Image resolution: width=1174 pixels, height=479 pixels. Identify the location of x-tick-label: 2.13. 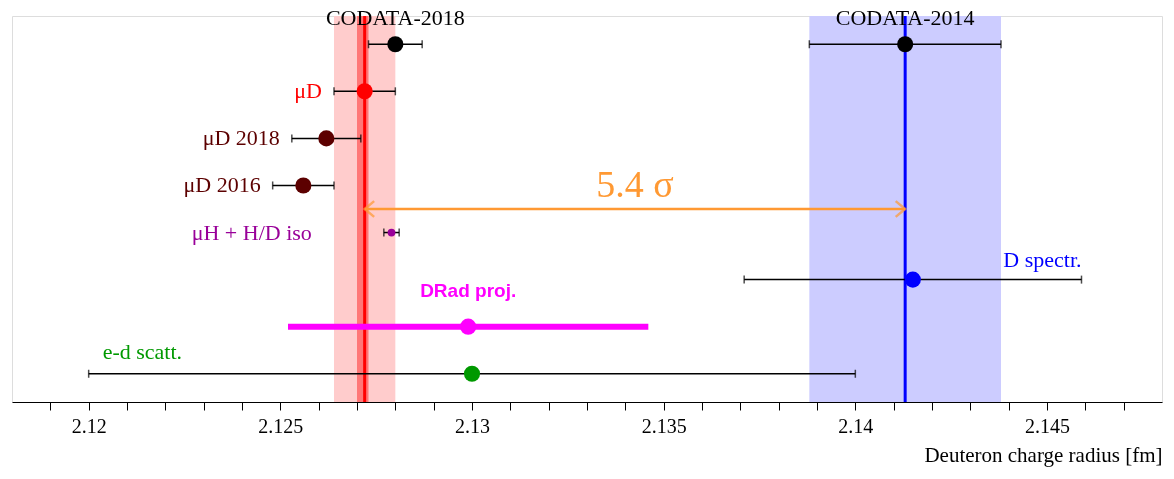
(472, 425).